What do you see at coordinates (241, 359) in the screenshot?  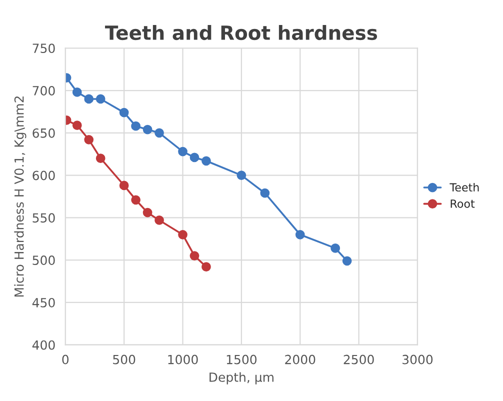 I see `x-tick-label: 1500` at bounding box center [241, 359].